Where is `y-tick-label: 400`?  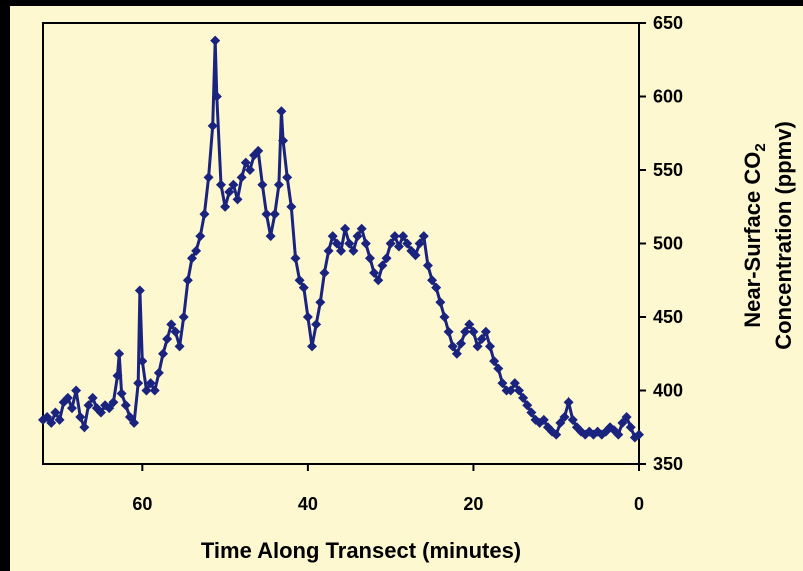 y-tick-label: 400 is located at coordinates (668, 391).